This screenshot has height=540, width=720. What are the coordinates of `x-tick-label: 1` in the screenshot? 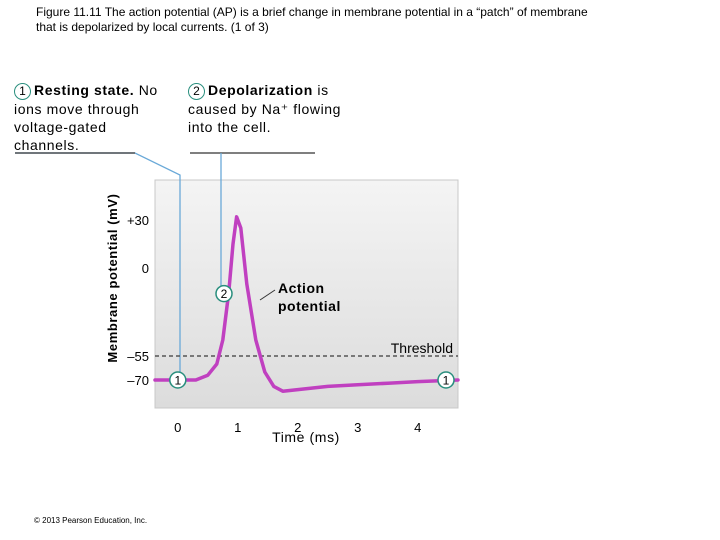 It's located at (237, 427).